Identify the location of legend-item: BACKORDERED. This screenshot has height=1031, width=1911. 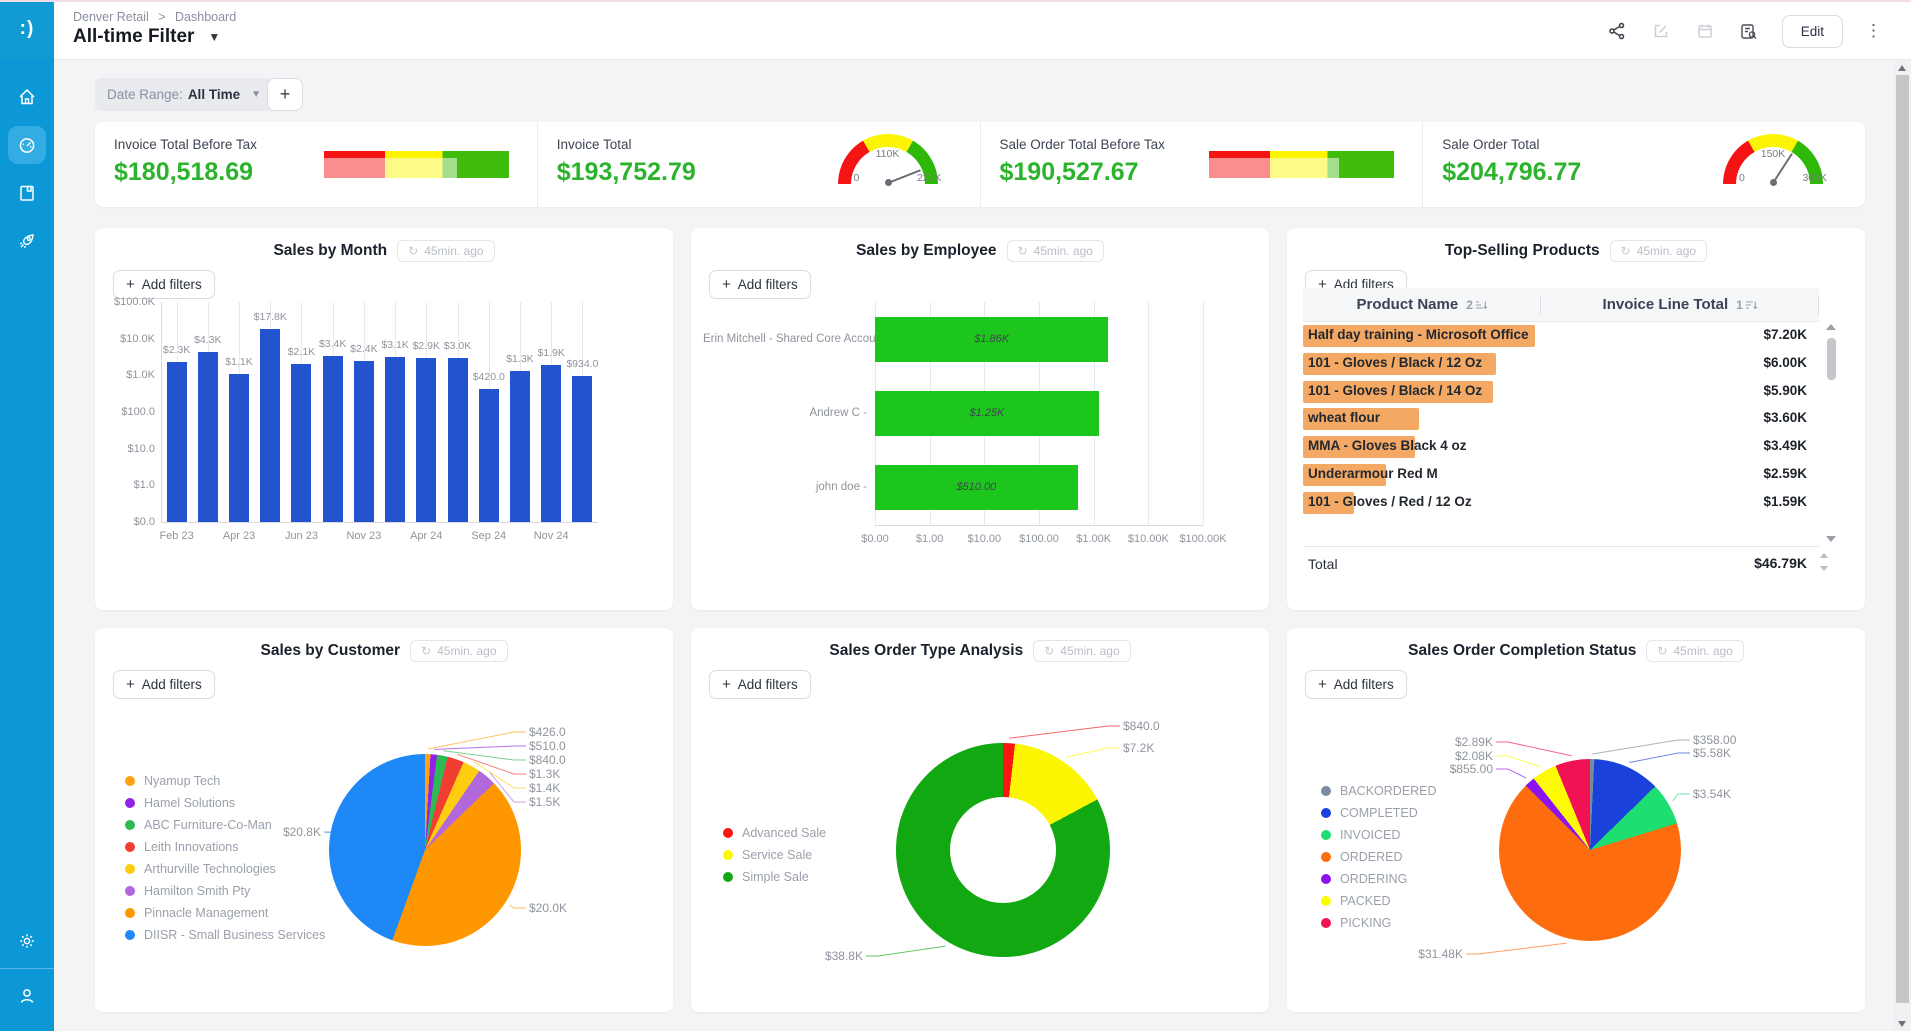
(1379, 791).